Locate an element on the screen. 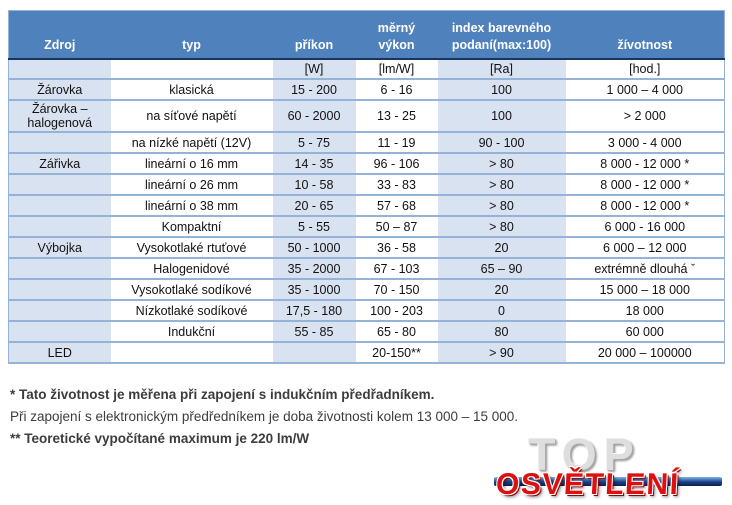  table-cell: Halogenidové is located at coordinates (191, 269).